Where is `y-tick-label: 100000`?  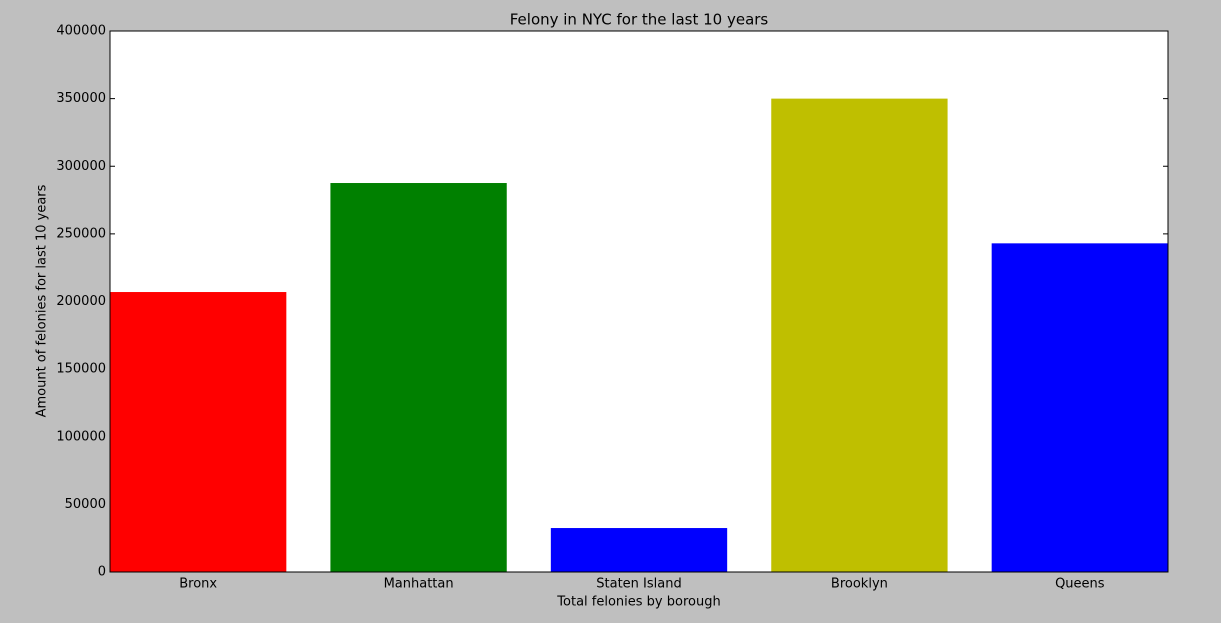 y-tick-label: 100000 is located at coordinates (81, 436).